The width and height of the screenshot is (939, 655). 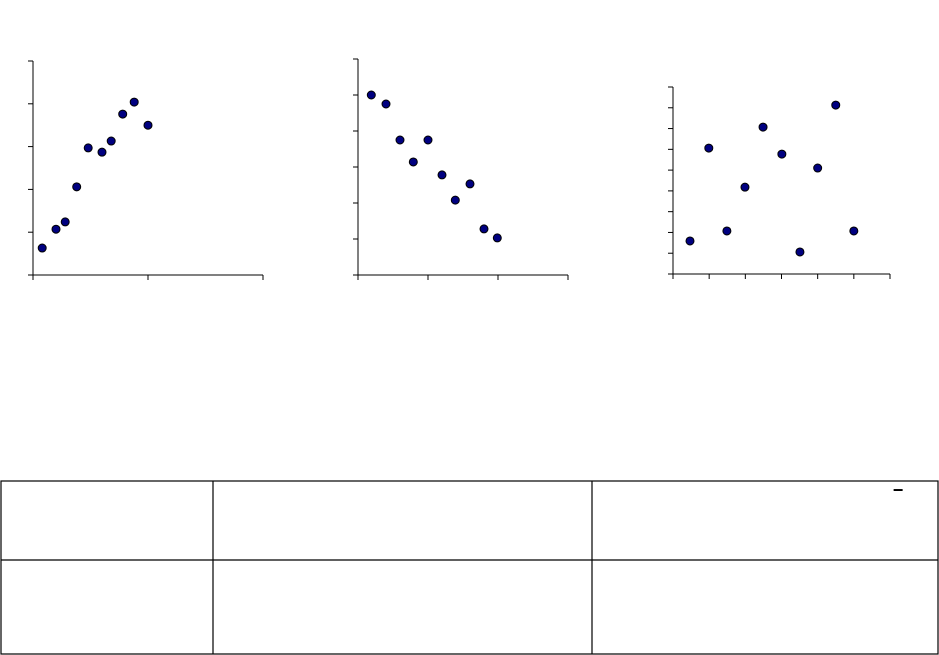 I want to click on table-note: −, so click(x=898, y=490).